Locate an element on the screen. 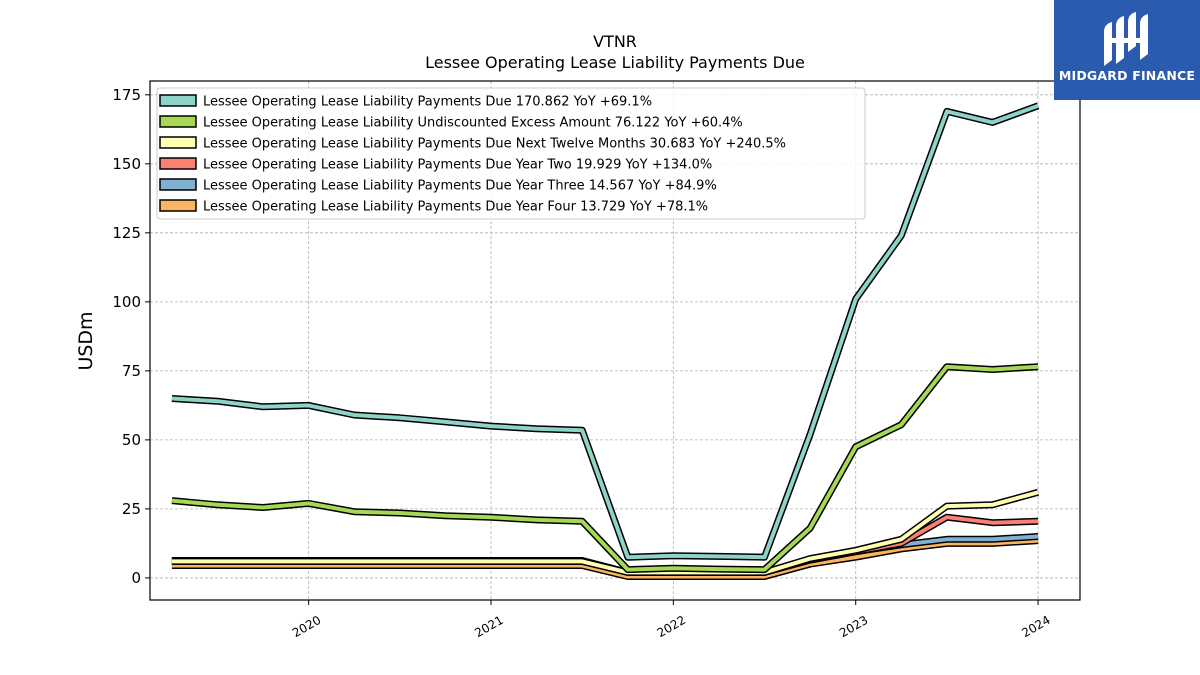 The width and height of the screenshot is (1200, 675). y-axis-label: USDm is located at coordinates (86, 340).